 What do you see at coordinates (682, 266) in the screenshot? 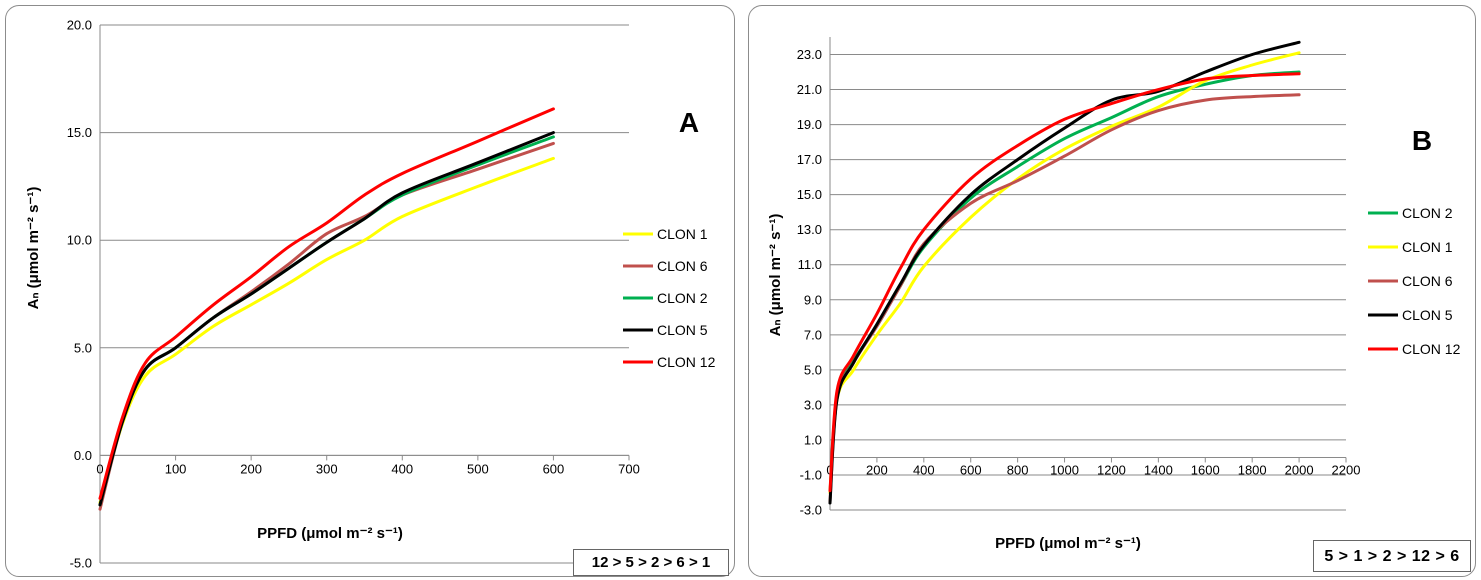
I see `chart-0-legend-label: CLON 6` at bounding box center [682, 266].